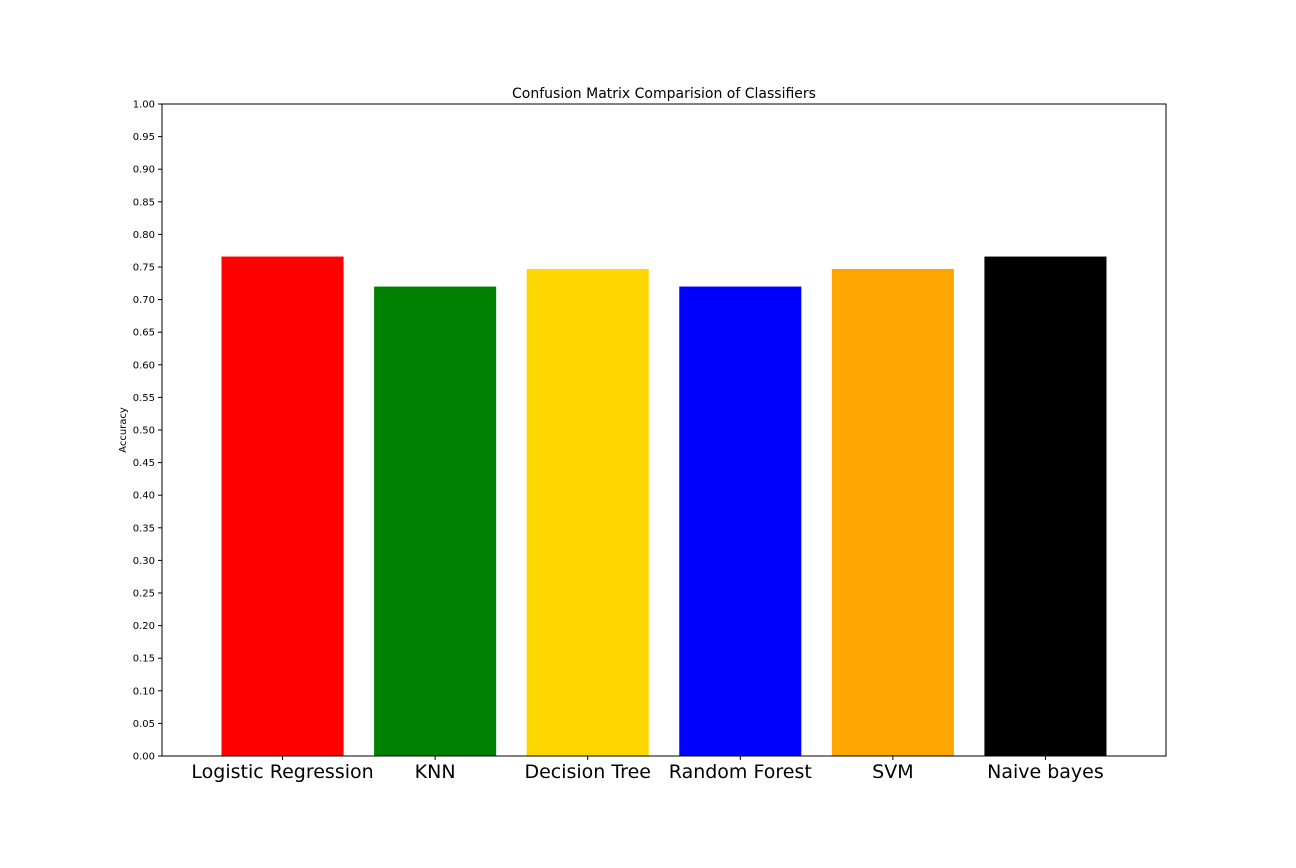  I want to click on y-tick-label: 0.70, so click(144, 300).